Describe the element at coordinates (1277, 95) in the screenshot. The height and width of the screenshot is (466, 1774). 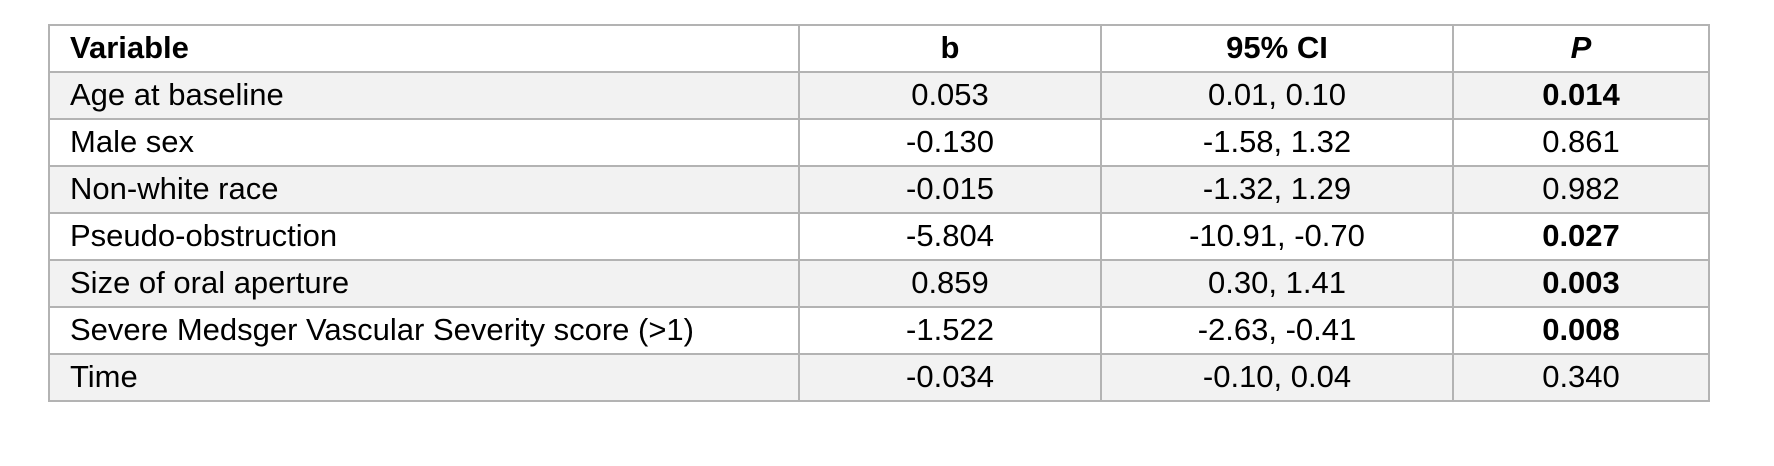
I see `cell-ci: 0.01, 0.10` at that location.